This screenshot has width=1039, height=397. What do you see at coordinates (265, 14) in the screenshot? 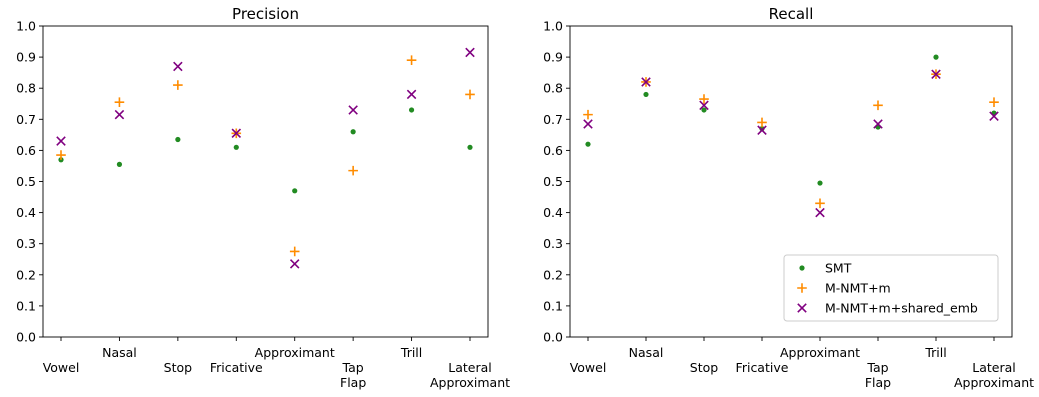
I see `chart-title: Precision` at bounding box center [265, 14].